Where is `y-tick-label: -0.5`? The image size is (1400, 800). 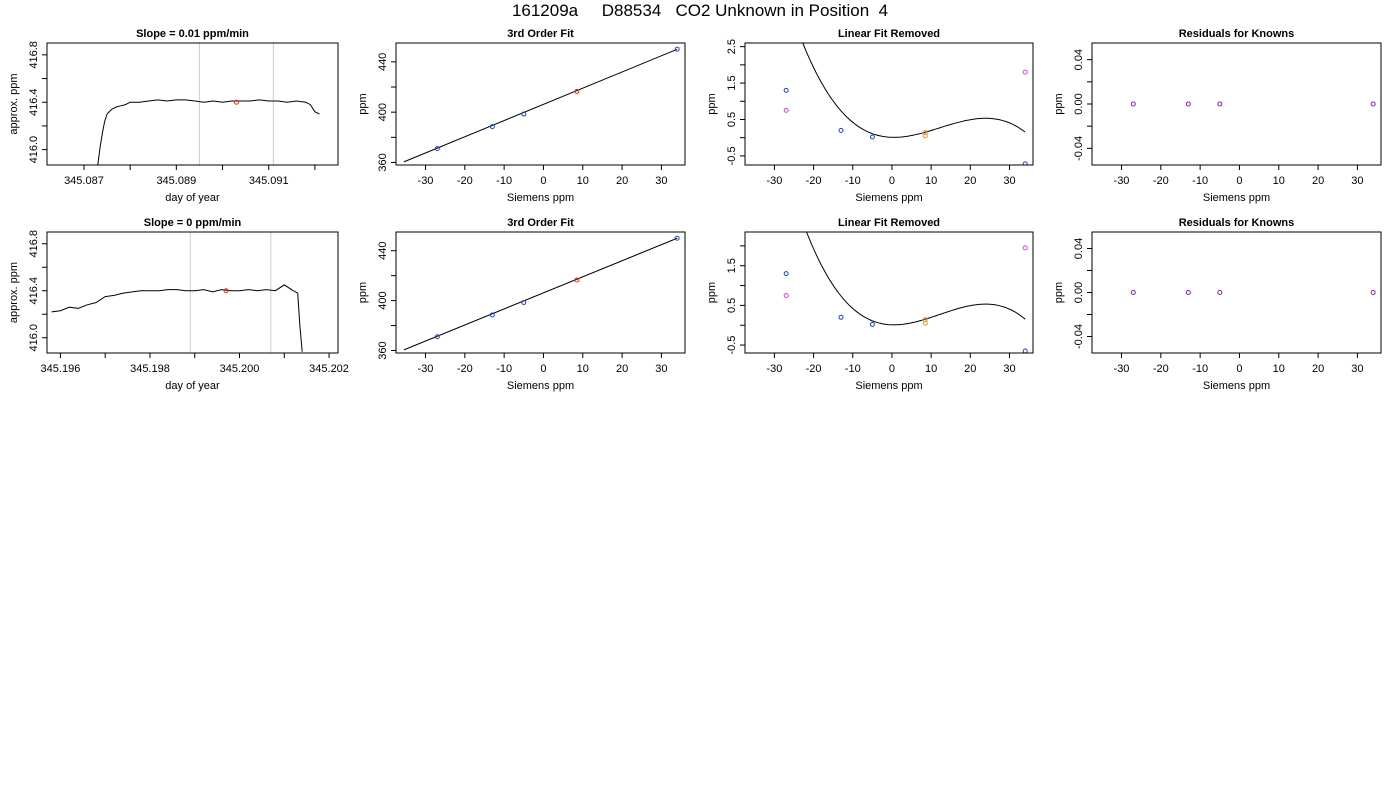 y-tick-label: -0.5 is located at coordinates (732, 345).